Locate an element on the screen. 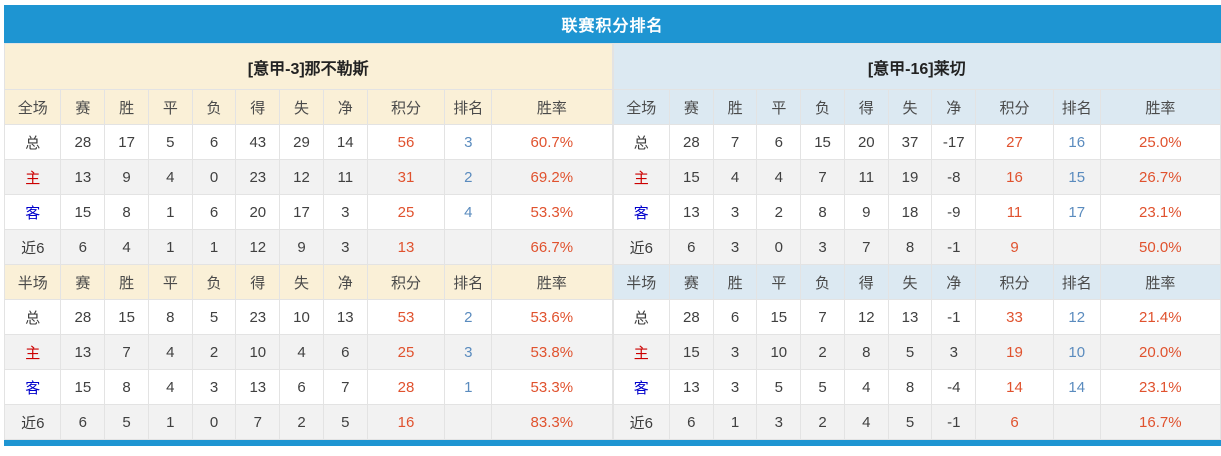 The width and height of the screenshot is (1221, 456). points-cell: 56 is located at coordinates (406, 142).